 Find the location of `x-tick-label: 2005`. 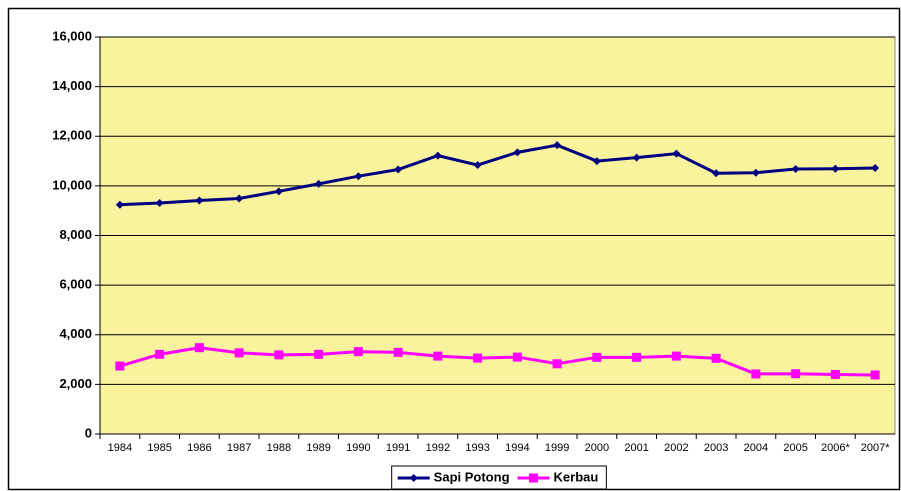

x-tick-label: 2005 is located at coordinates (795, 448).